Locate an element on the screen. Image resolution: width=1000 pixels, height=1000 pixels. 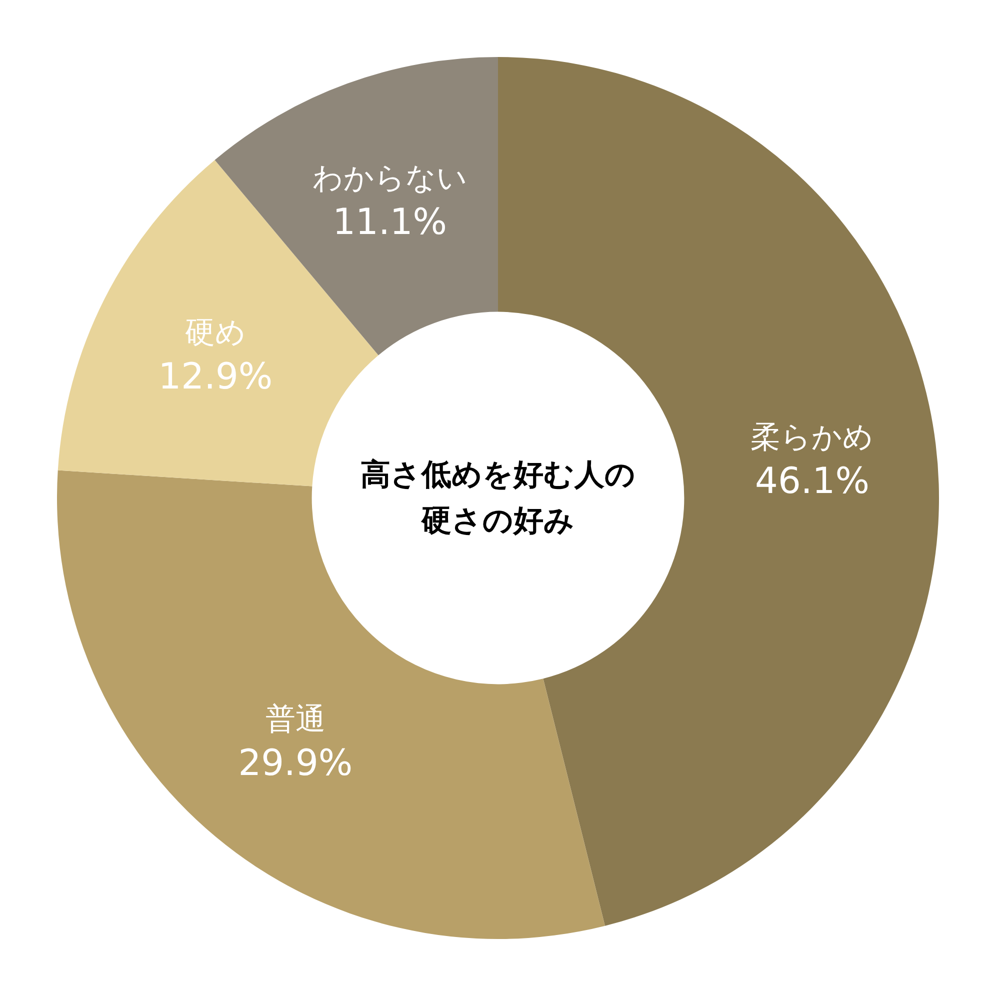
slice-label: 柔らかめ is located at coordinates (812, 437).